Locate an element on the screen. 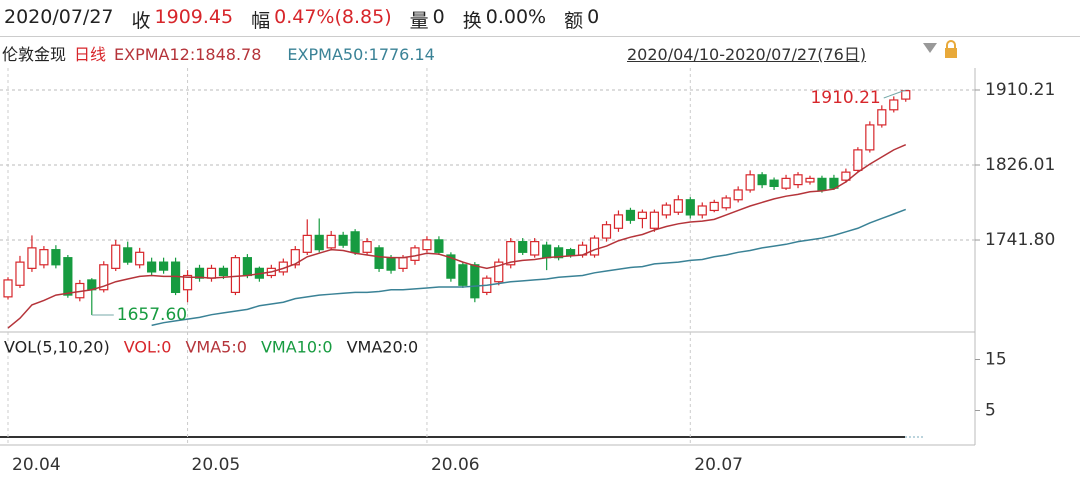 The width and height of the screenshot is (1080, 483). legend-entry: EXPMA12:1848.78 is located at coordinates (188, 54).